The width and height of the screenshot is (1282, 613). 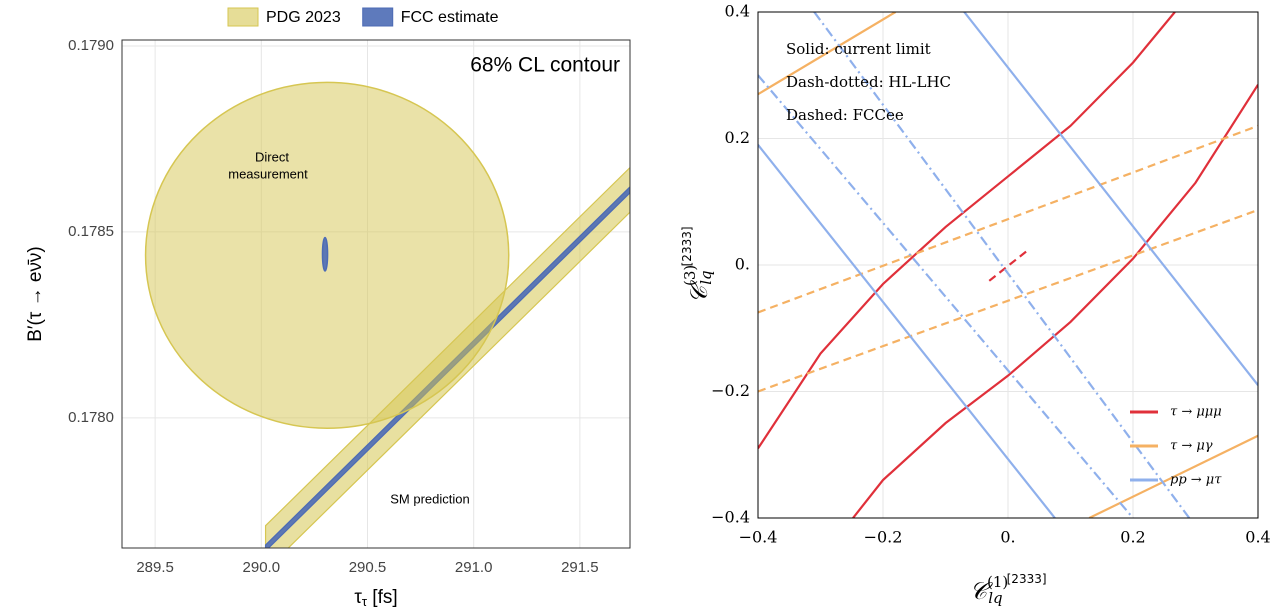 What do you see at coordinates (758, 537) in the screenshot?
I see `x-tick-label: −0.4` at bounding box center [758, 537].